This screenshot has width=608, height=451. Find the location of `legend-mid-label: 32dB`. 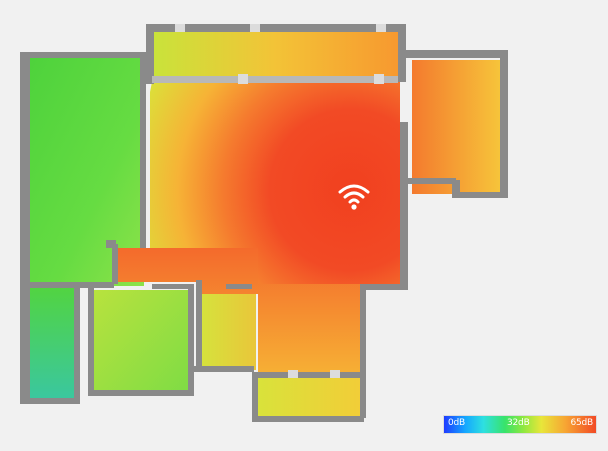

legend-mid-label: 32dB is located at coordinates (518, 423).